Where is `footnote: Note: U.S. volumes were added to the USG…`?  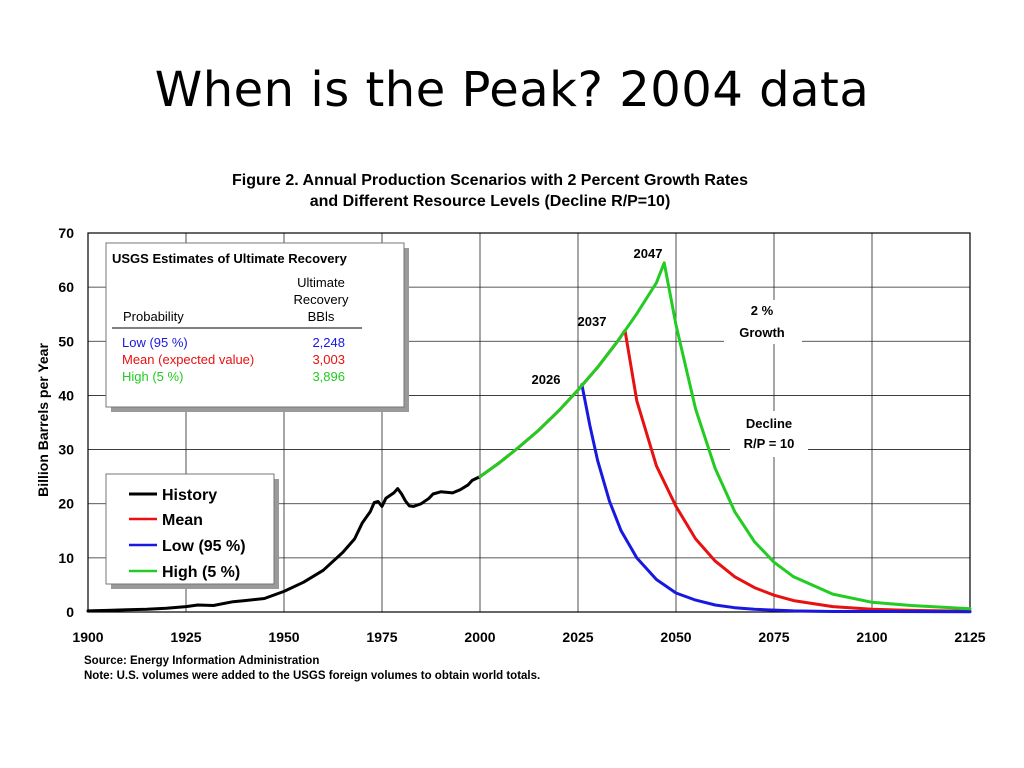
footnote: Note: U.S. volumes were added to the USG… is located at coordinates (312, 676).